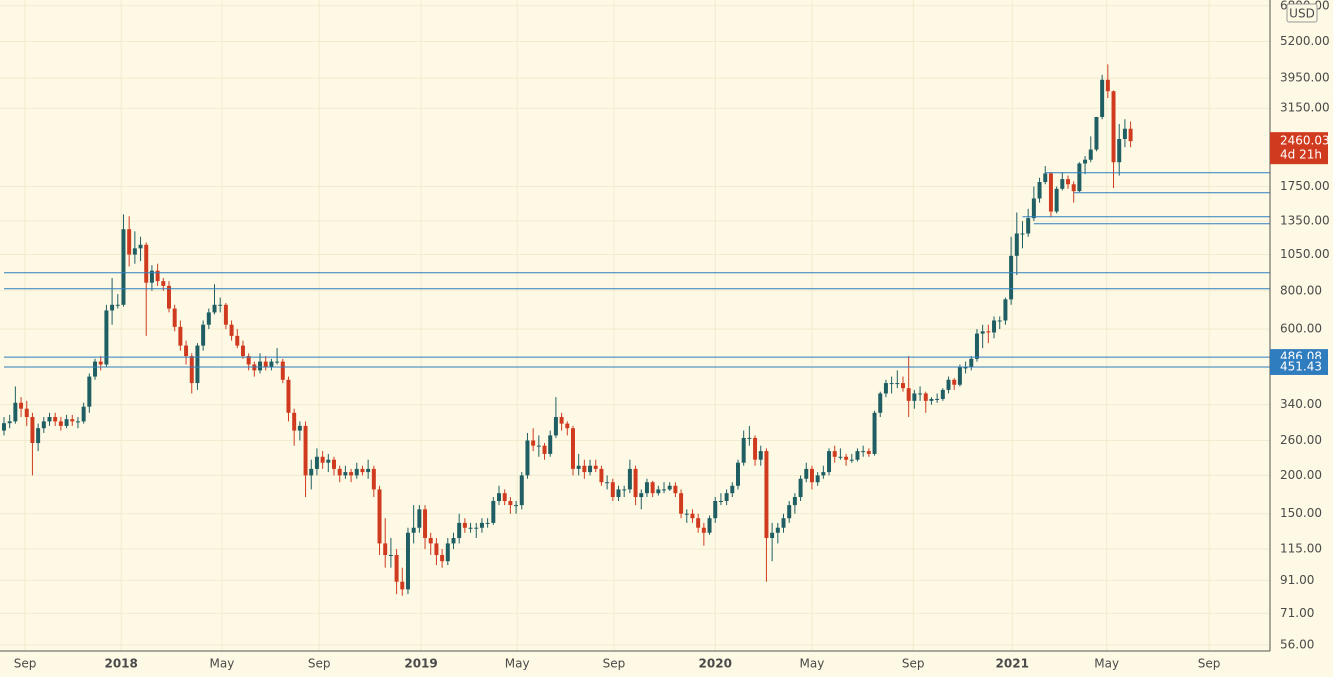 The image size is (1333, 677). What do you see at coordinates (1305, 221) in the screenshot?
I see `y-tick-label: 1350.00` at bounding box center [1305, 221].